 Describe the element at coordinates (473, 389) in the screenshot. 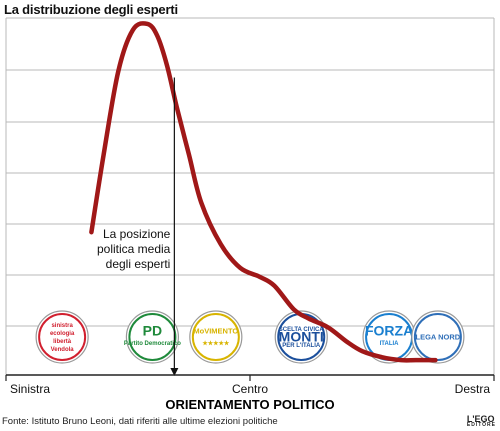

I see `x-tick-label: Destra` at that location.